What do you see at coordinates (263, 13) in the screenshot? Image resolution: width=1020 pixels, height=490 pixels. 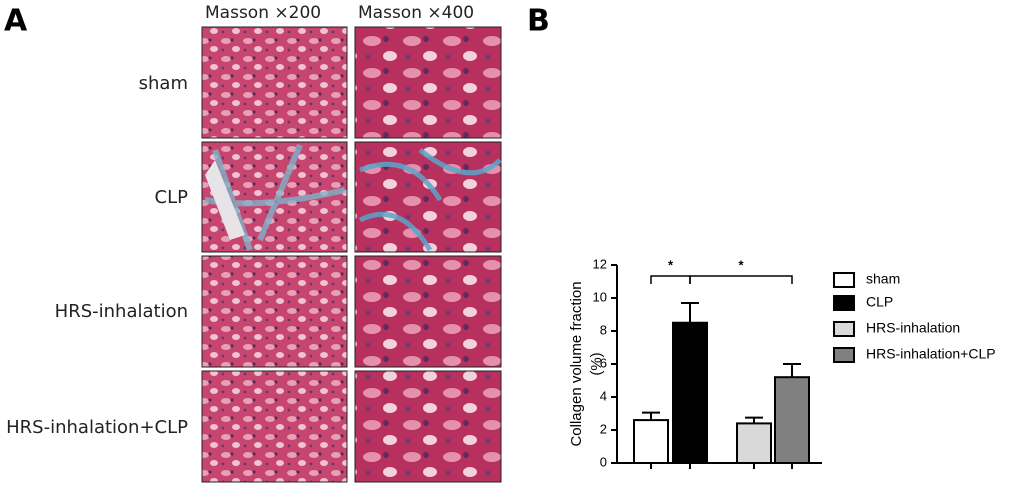 I see `column-header: Masson ×200` at bounding box center [263, 13].